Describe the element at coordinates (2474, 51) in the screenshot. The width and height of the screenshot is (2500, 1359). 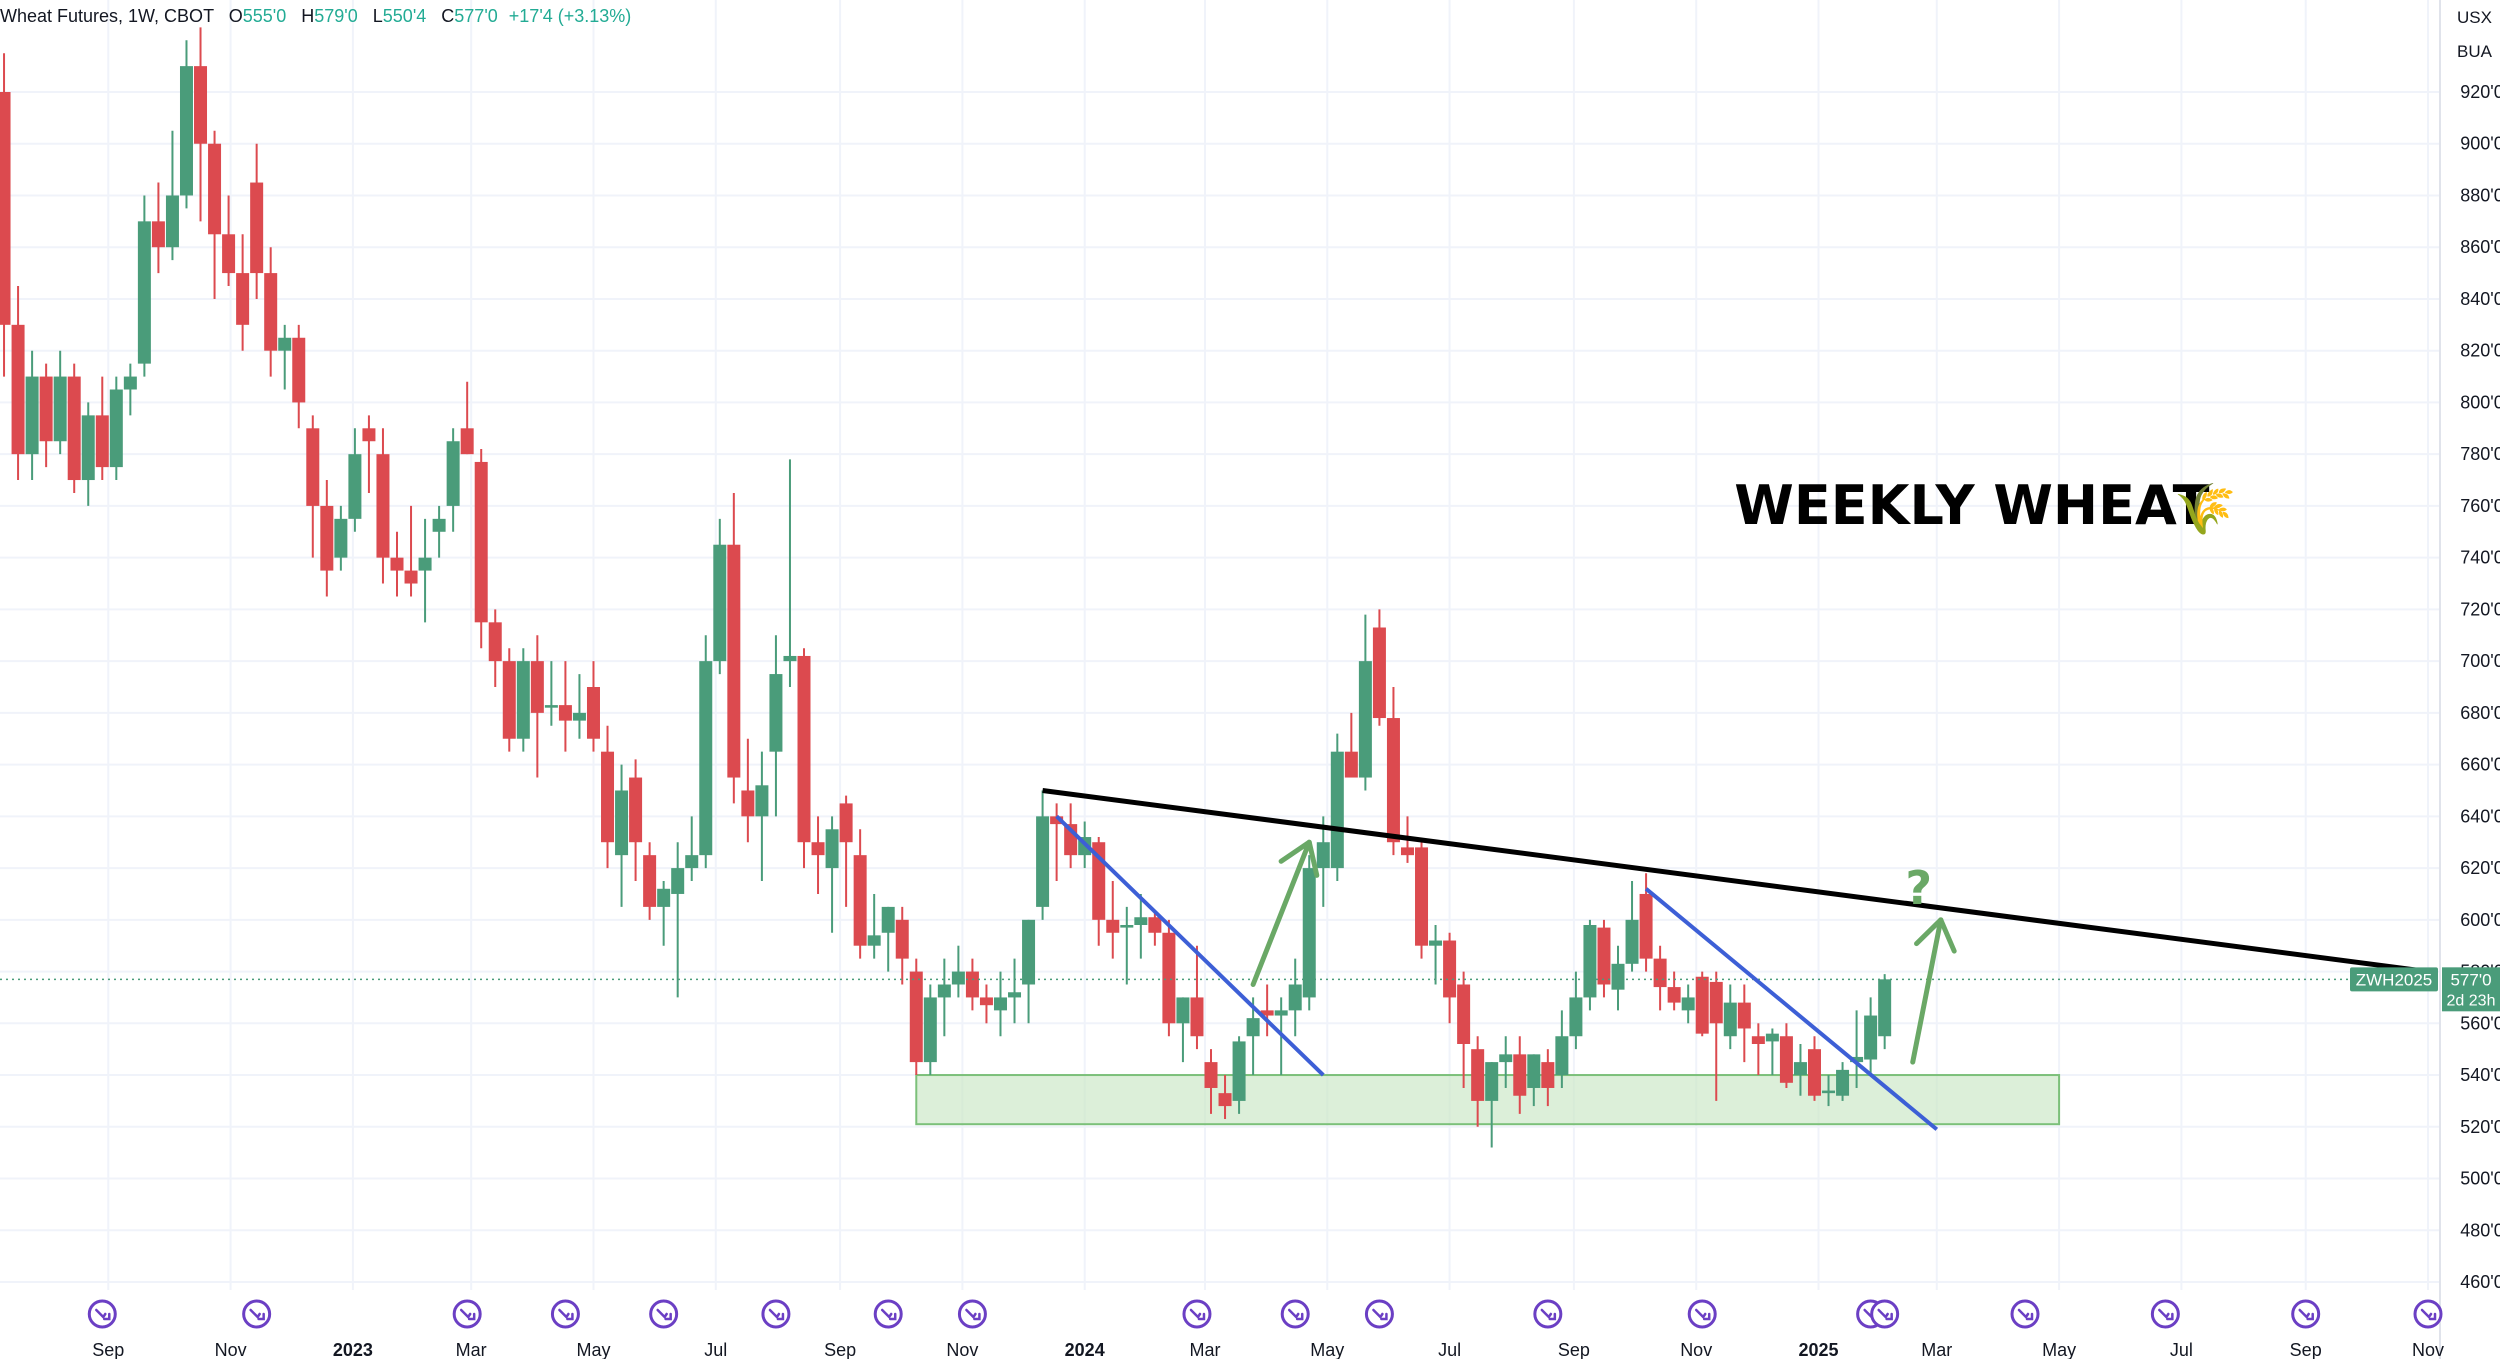
I see `quantity-unit: BUA` at that location.